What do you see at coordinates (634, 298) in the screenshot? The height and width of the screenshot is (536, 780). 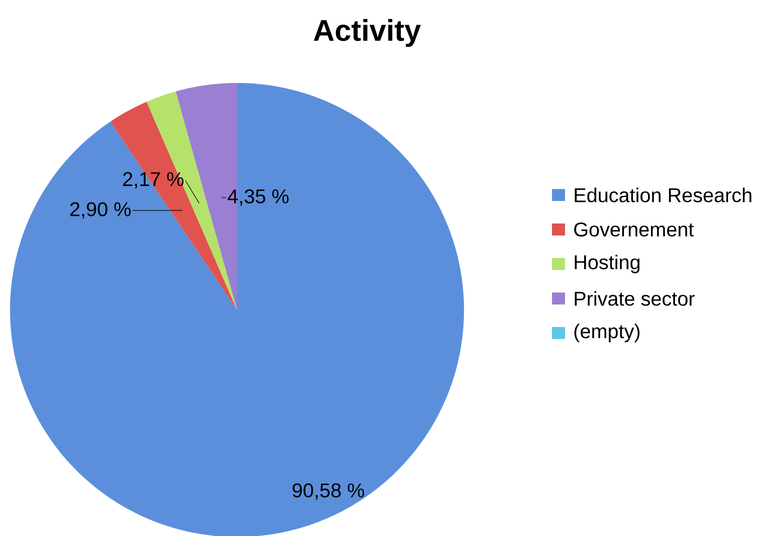 I see `legend-label: Private sector` at bounding box center [634, 298].